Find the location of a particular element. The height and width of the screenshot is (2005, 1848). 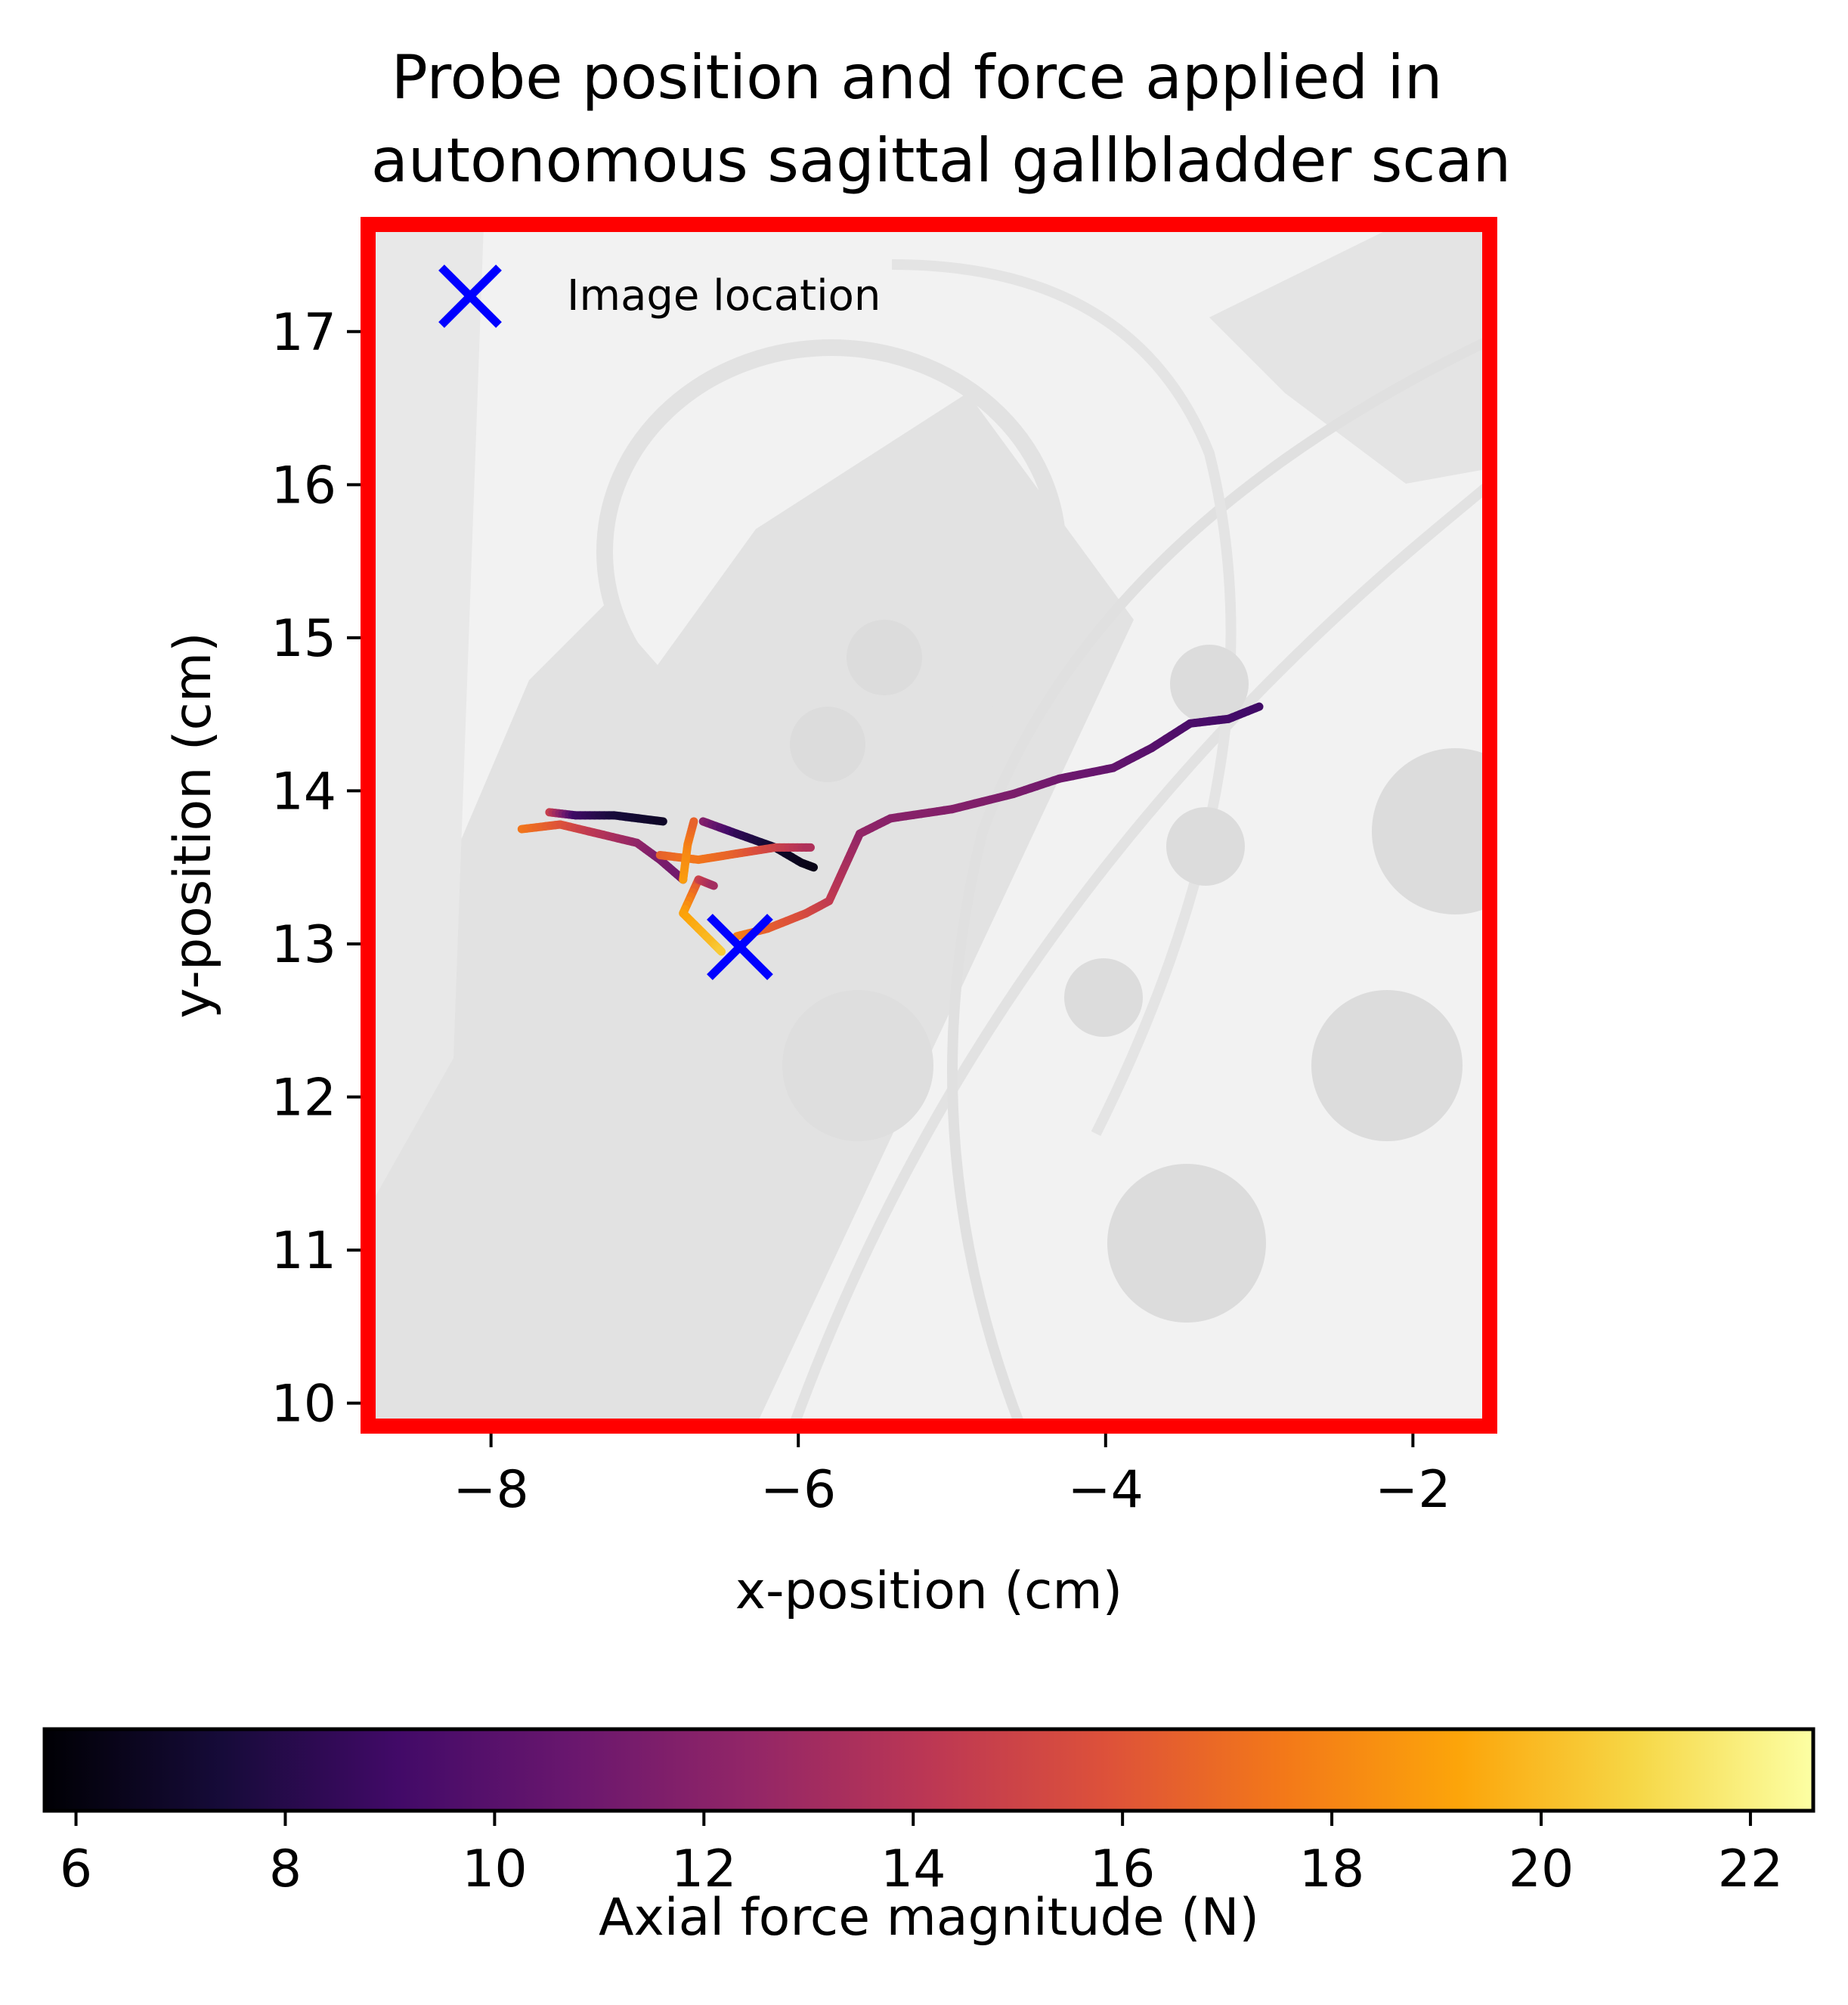

colorbar-label: Axial force magnitude (N) is located at coordinates (929, 1918).